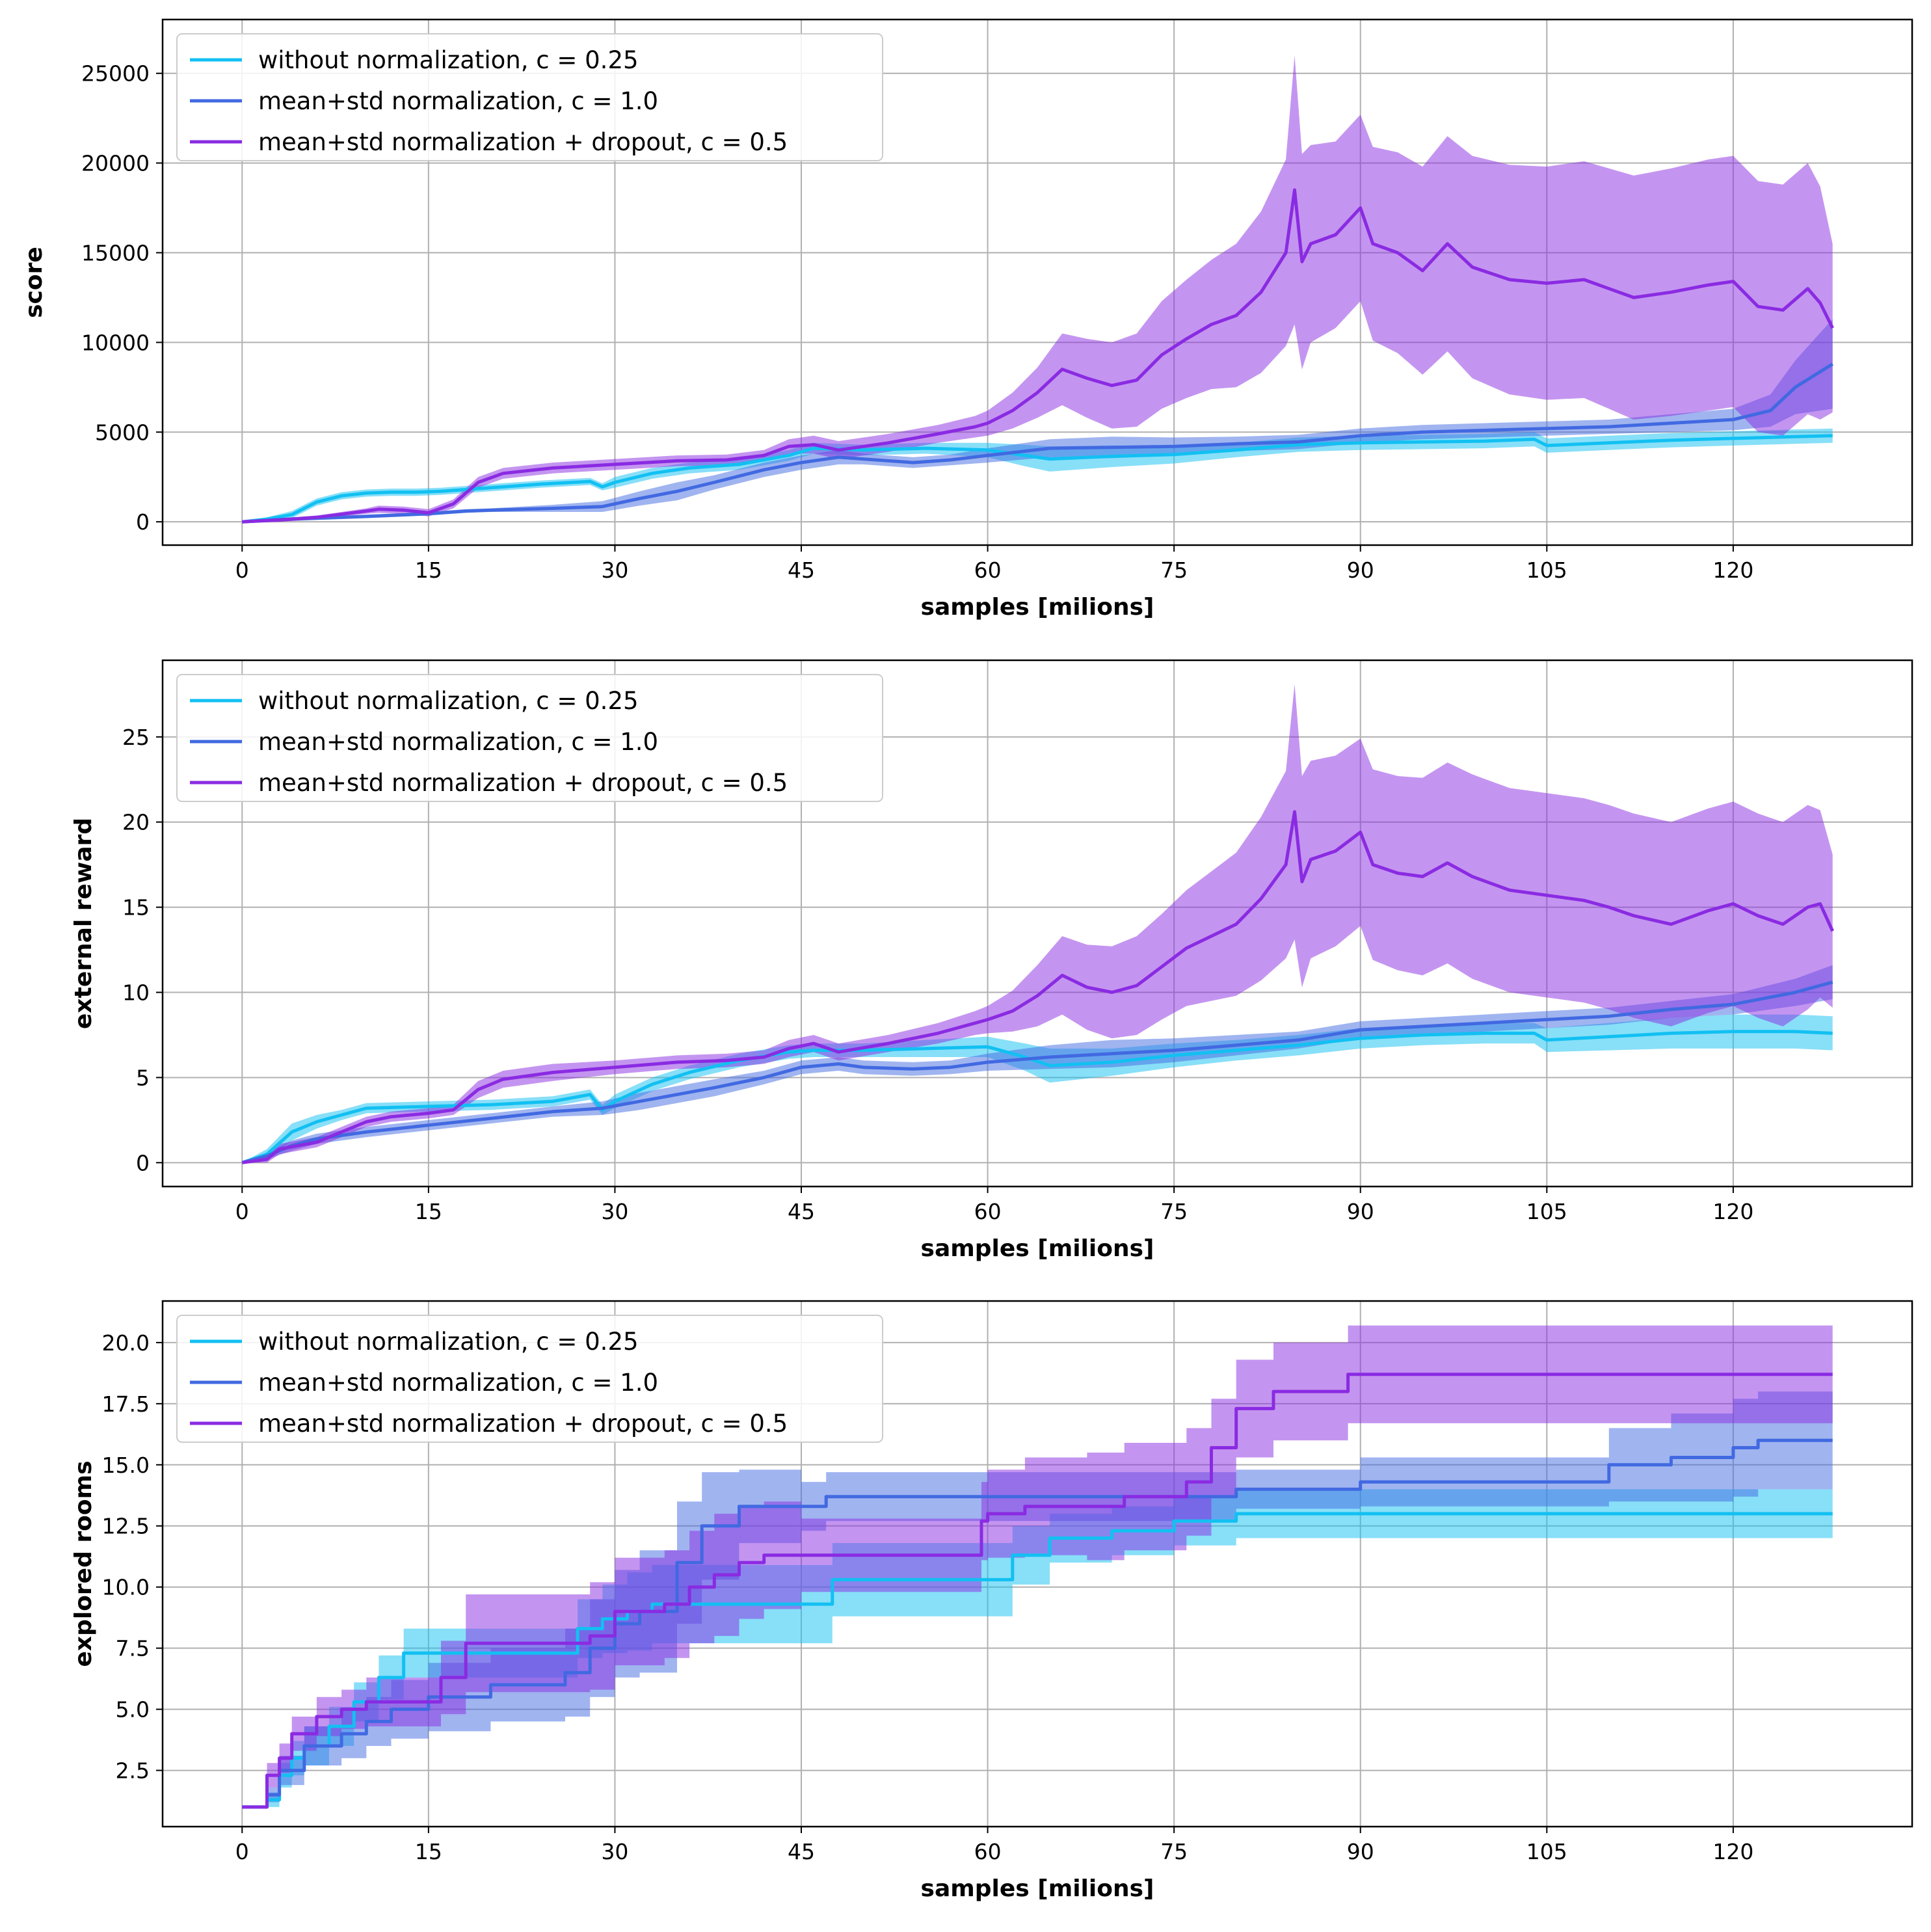 Image resolution: width=1931 pixels, height=1932 pixels. Describe the element at coordinates (123, 432) in the screenshot. I see `y-tick-label: 5000` at that location.